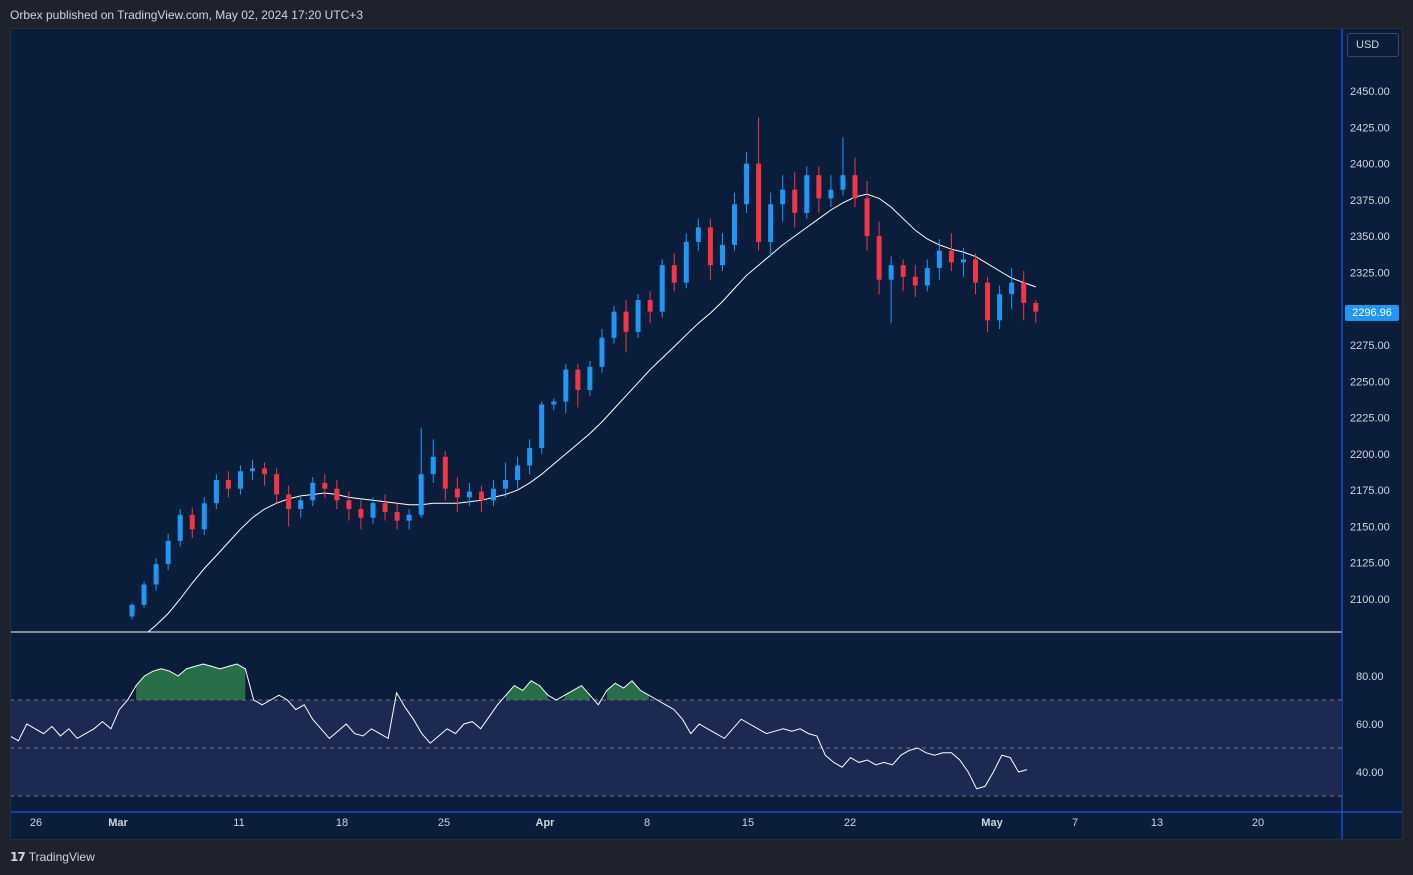 Image resolution: width=1413 pixels, height=875 pixels. I want to click on date-tick-label: 11, so click(238, 823).